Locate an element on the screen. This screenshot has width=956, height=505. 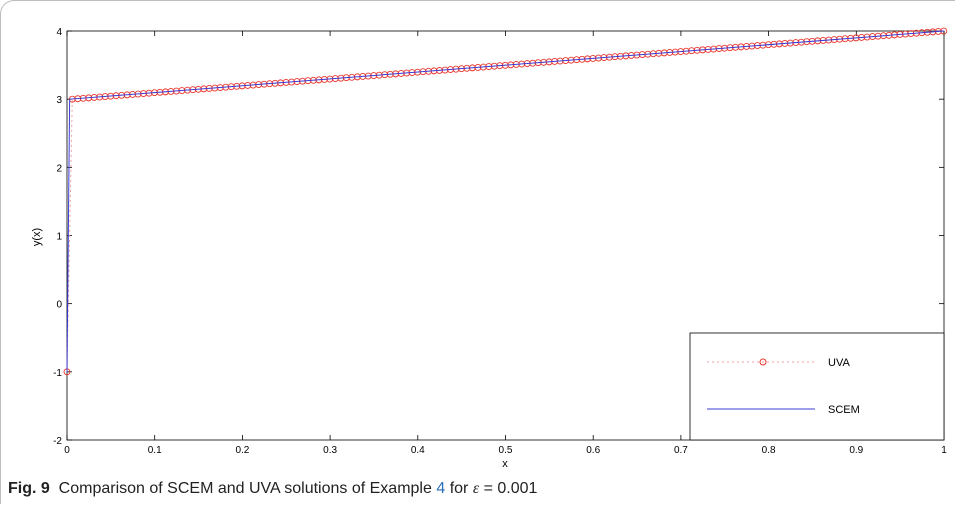
x-axis-label: x is located at coordinates (505, 464).